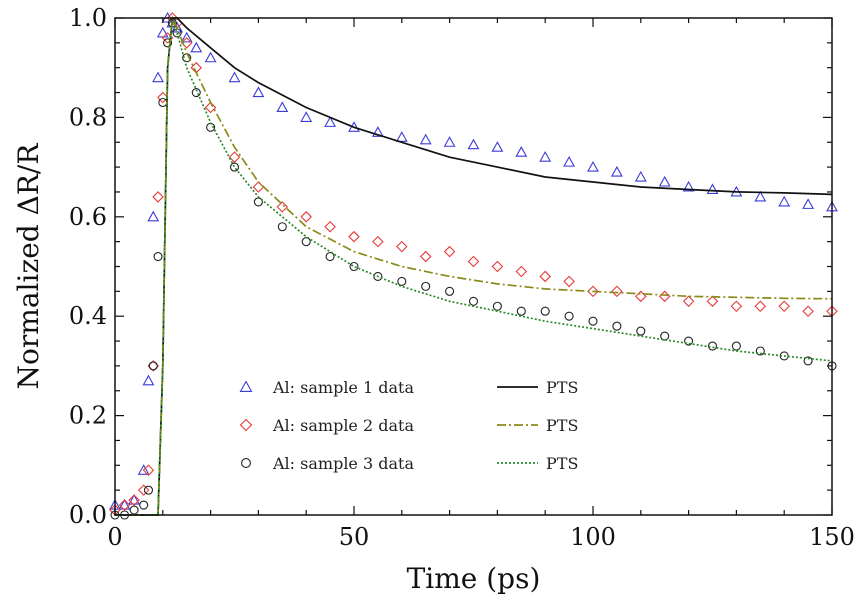 The image size is (858, 596). What do you see at coordinates (593, 537) in the screenshot?
I see `x-tick-label: 100` at bounding box center [593, 537].